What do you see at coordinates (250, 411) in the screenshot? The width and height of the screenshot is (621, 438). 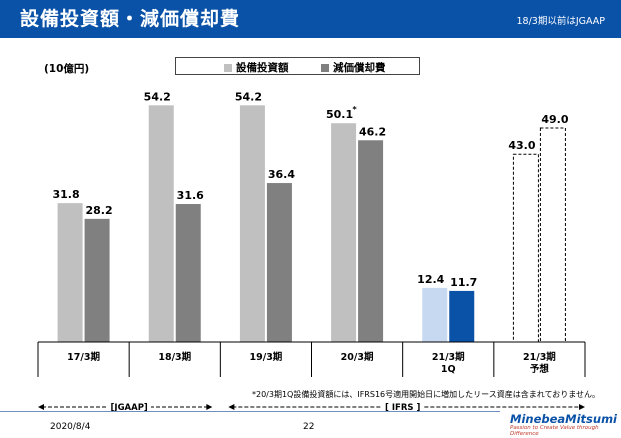 I see `footer-divider` at bounding box center [250, 411].